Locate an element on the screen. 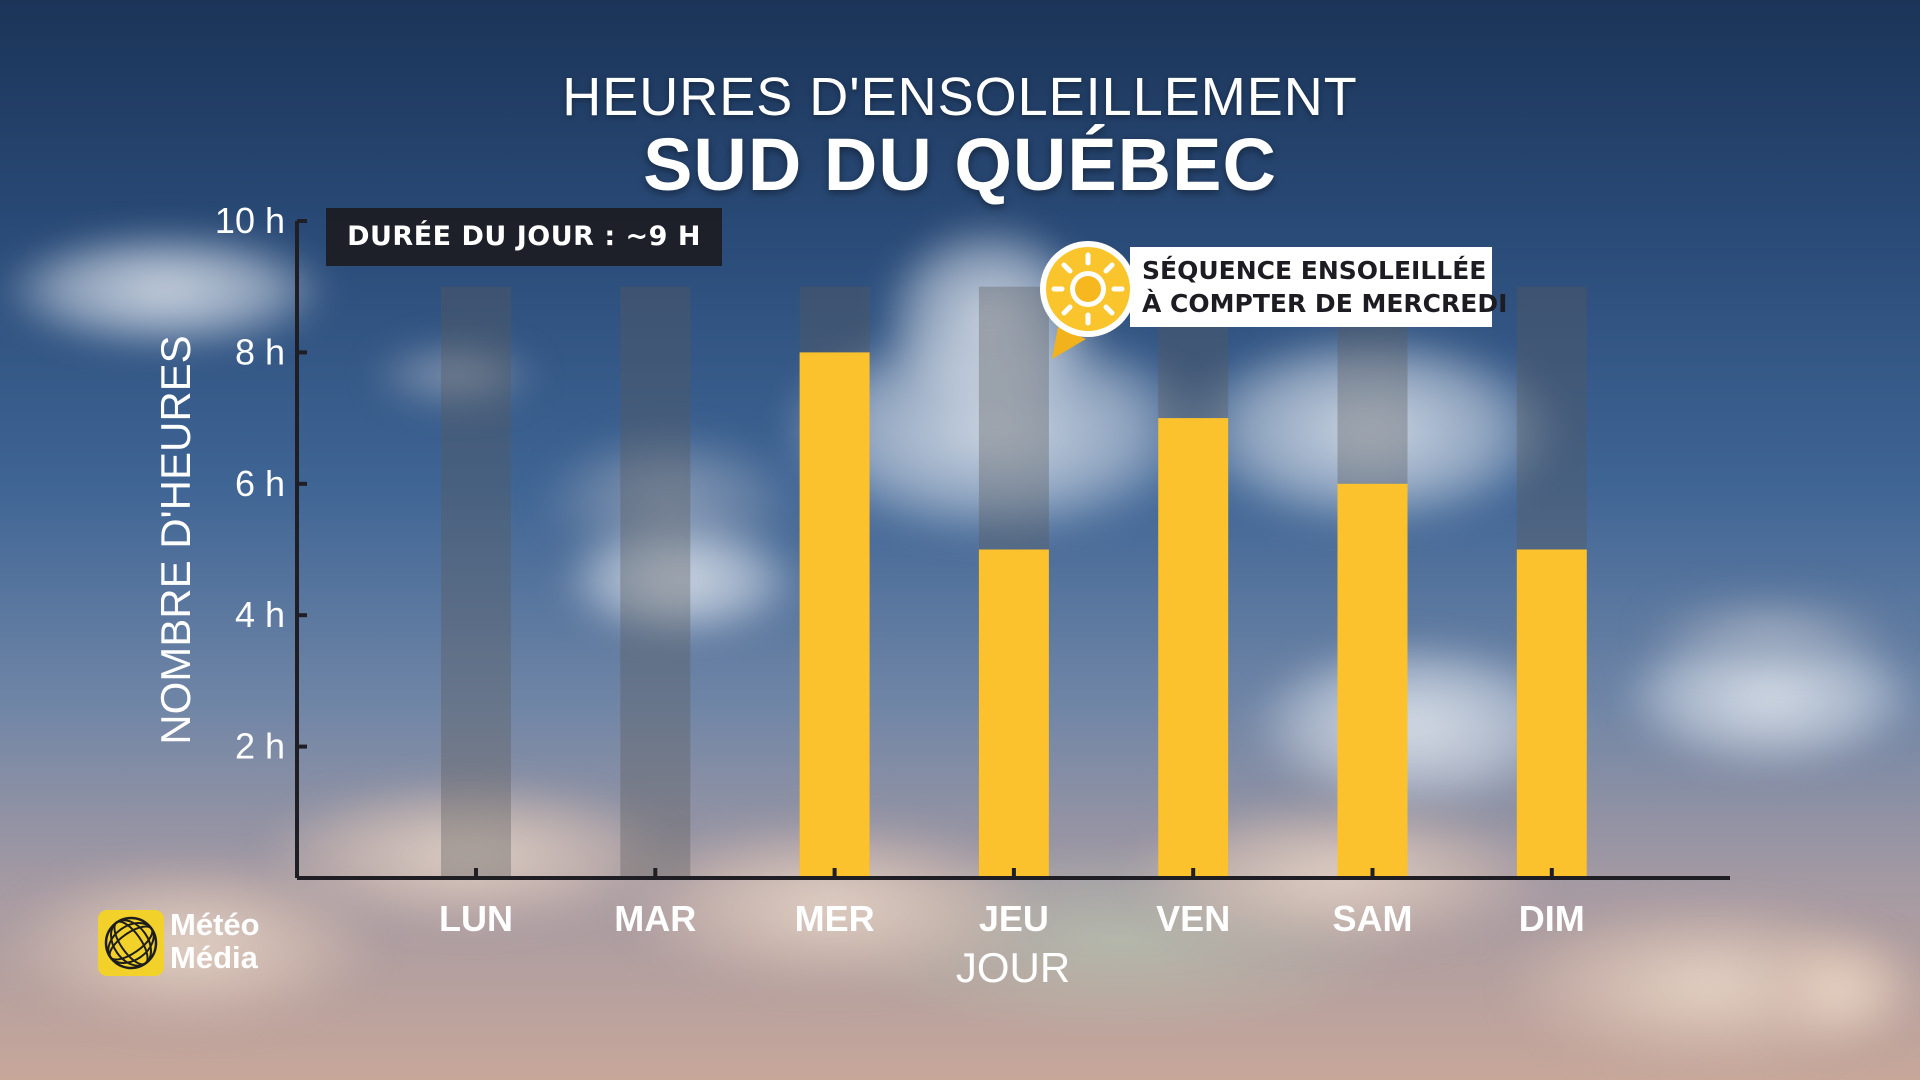 Image resolution: width=1920 pixels, height=1080 pixels. x-tick-label-lun: LUN is located at coordinates (476, 918).